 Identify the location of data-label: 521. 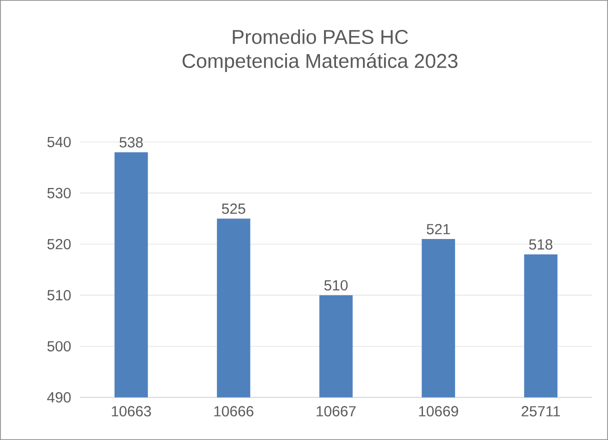
(438, 229).